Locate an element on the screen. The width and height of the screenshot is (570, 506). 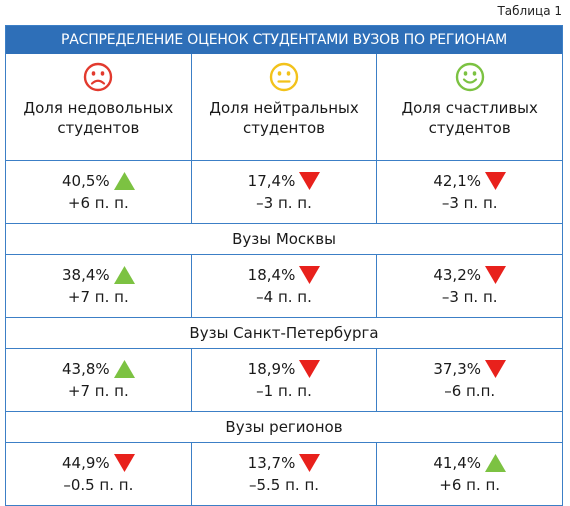
data-cell: 37,3% –6 п.п. is located at coordinates (469, 380).